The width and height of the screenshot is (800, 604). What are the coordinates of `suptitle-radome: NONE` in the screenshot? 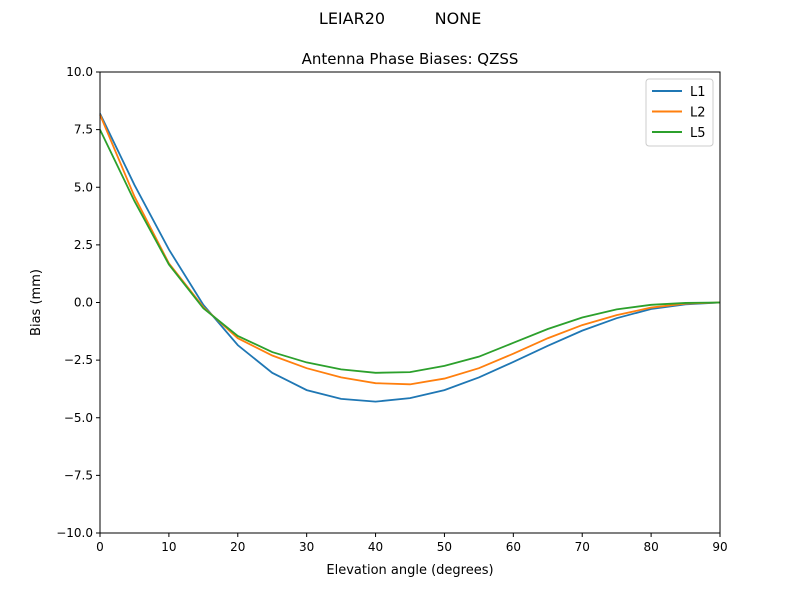 It's located at (458, 18).